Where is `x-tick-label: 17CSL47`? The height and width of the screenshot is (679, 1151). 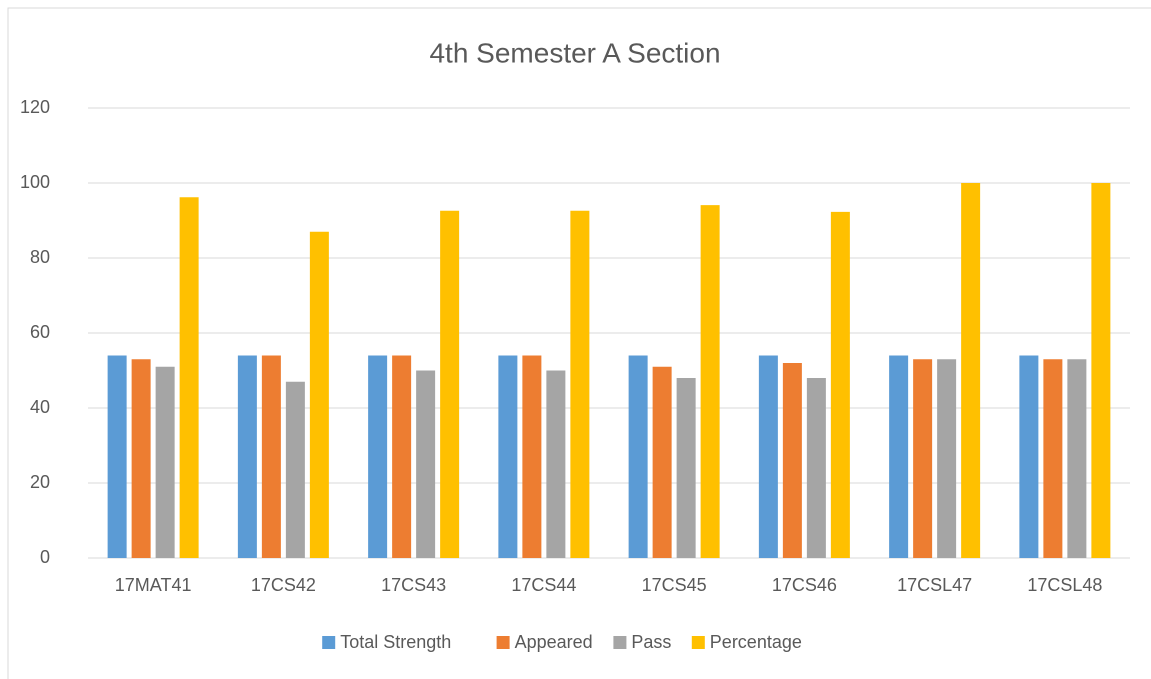 x-tick-label: 17CSL47 is located at coordinates (934, 585).